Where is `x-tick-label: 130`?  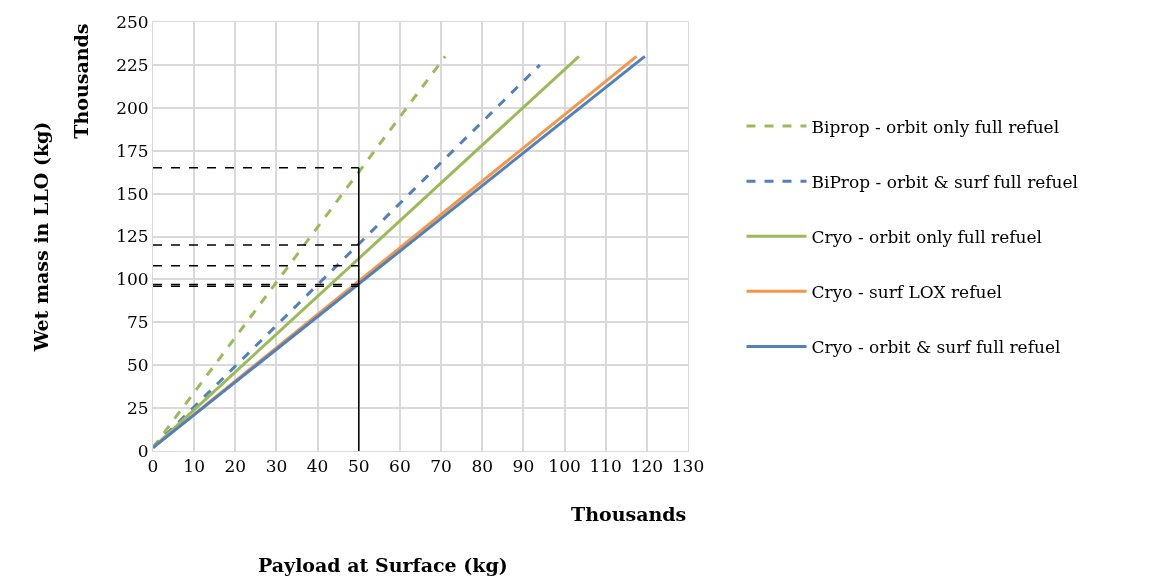
x-tick-label: 130 is located at coordinates (688, 466).